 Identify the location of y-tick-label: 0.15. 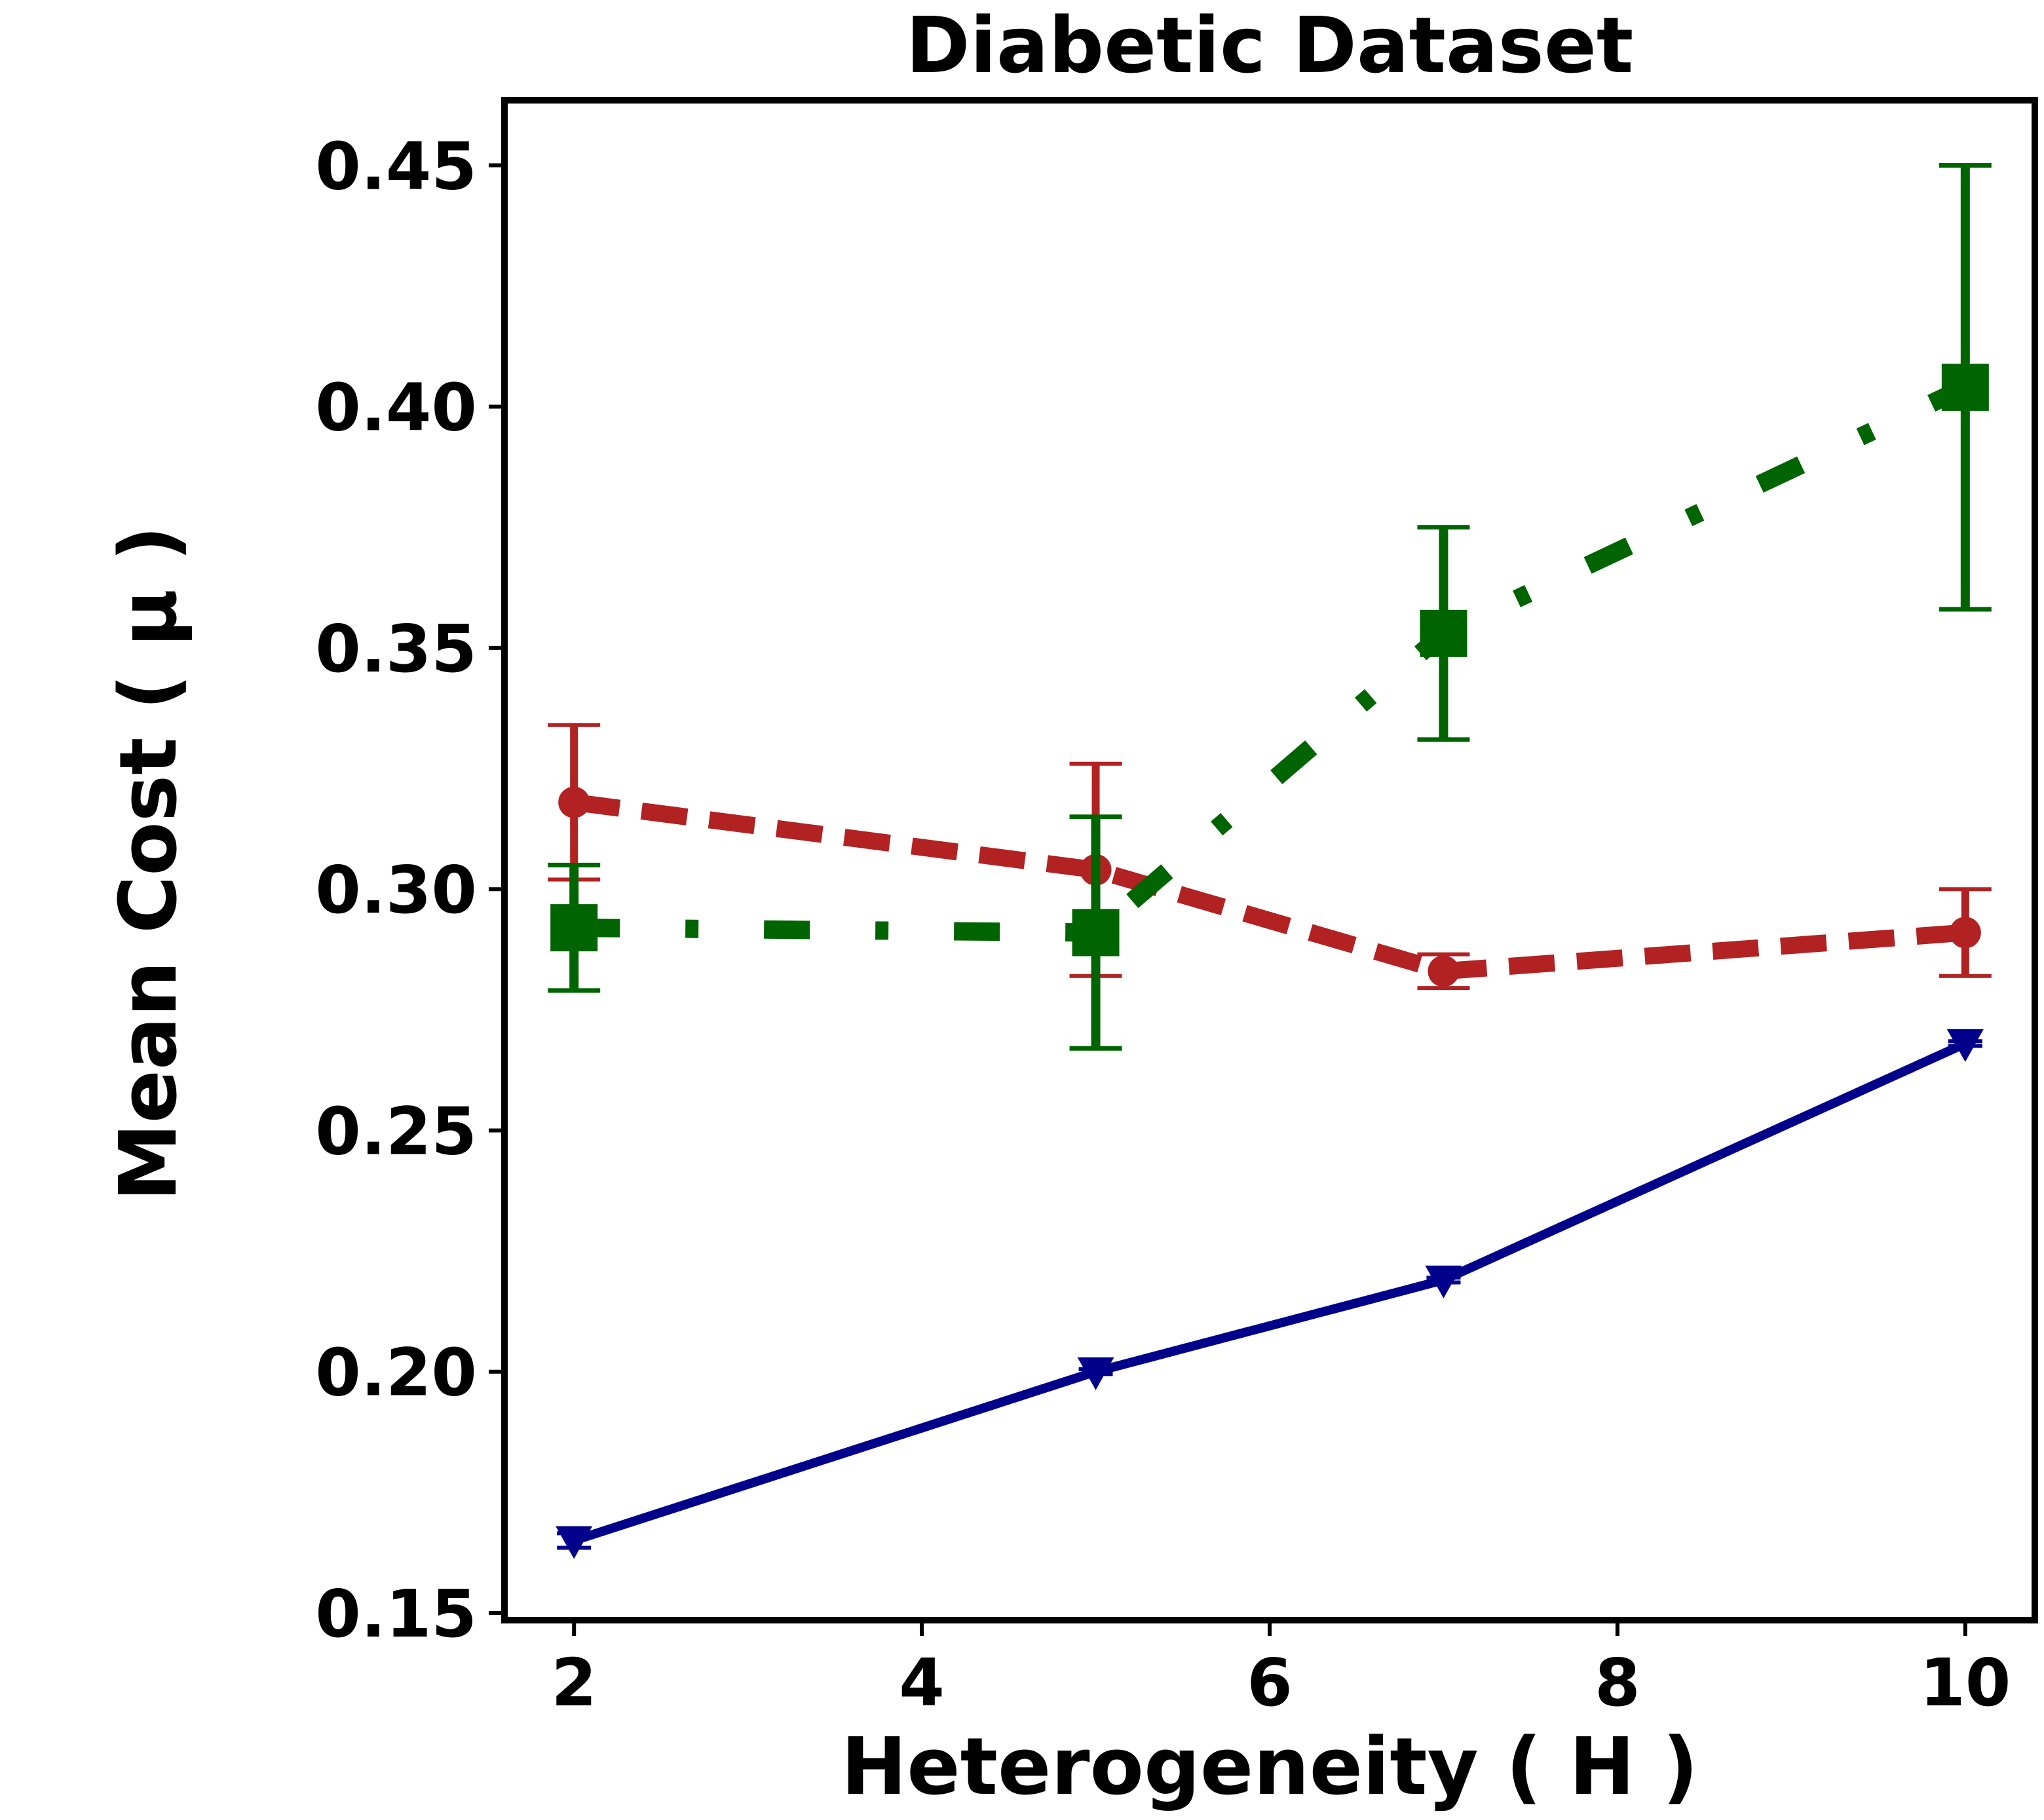
(396, 1614).